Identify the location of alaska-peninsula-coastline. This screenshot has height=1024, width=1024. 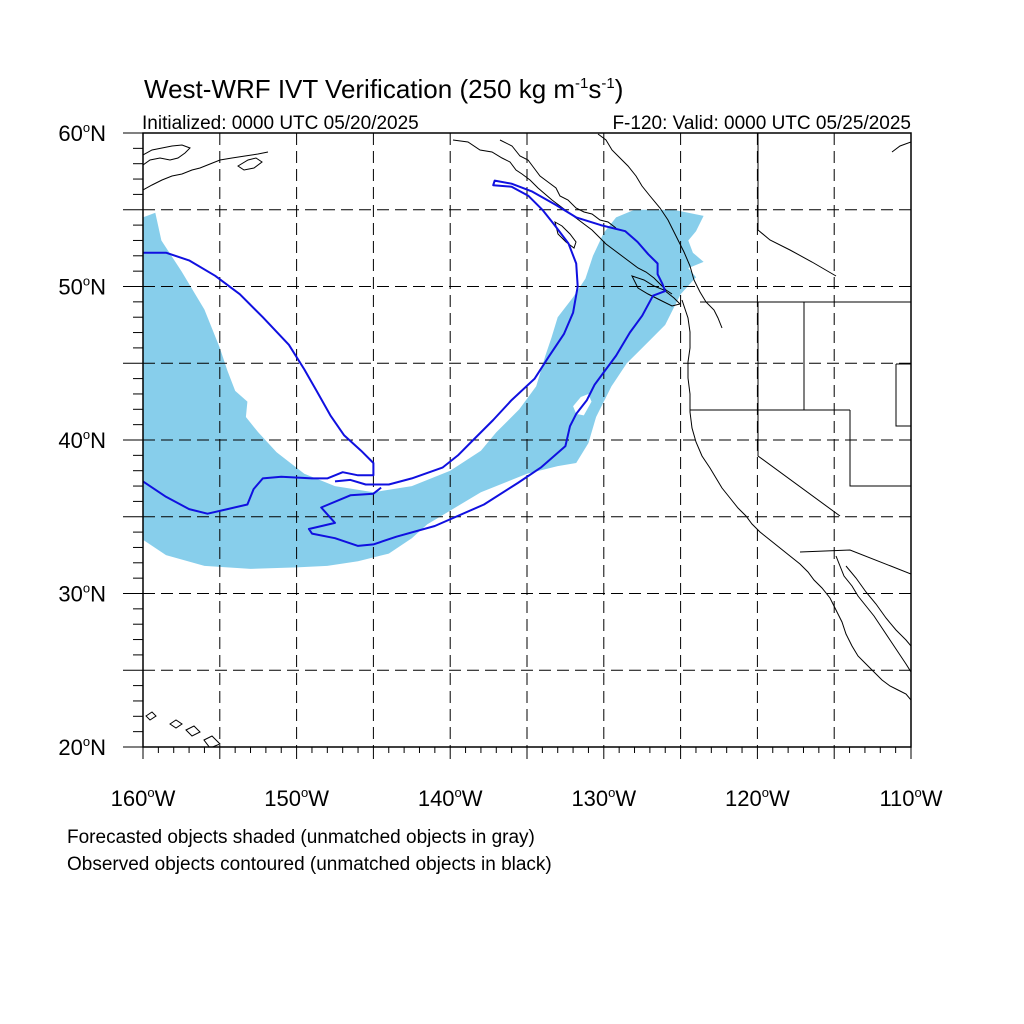
(206, 171).